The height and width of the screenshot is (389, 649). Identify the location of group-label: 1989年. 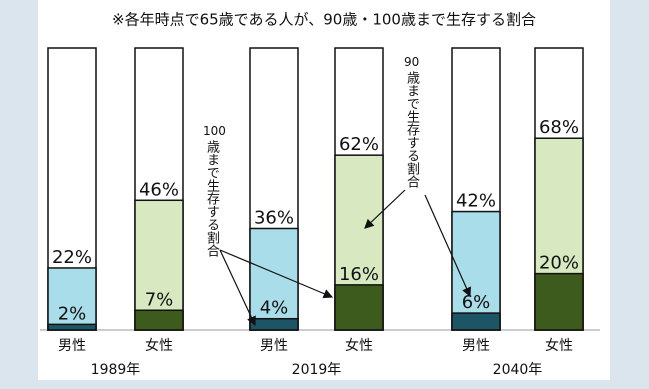
(116, 370).